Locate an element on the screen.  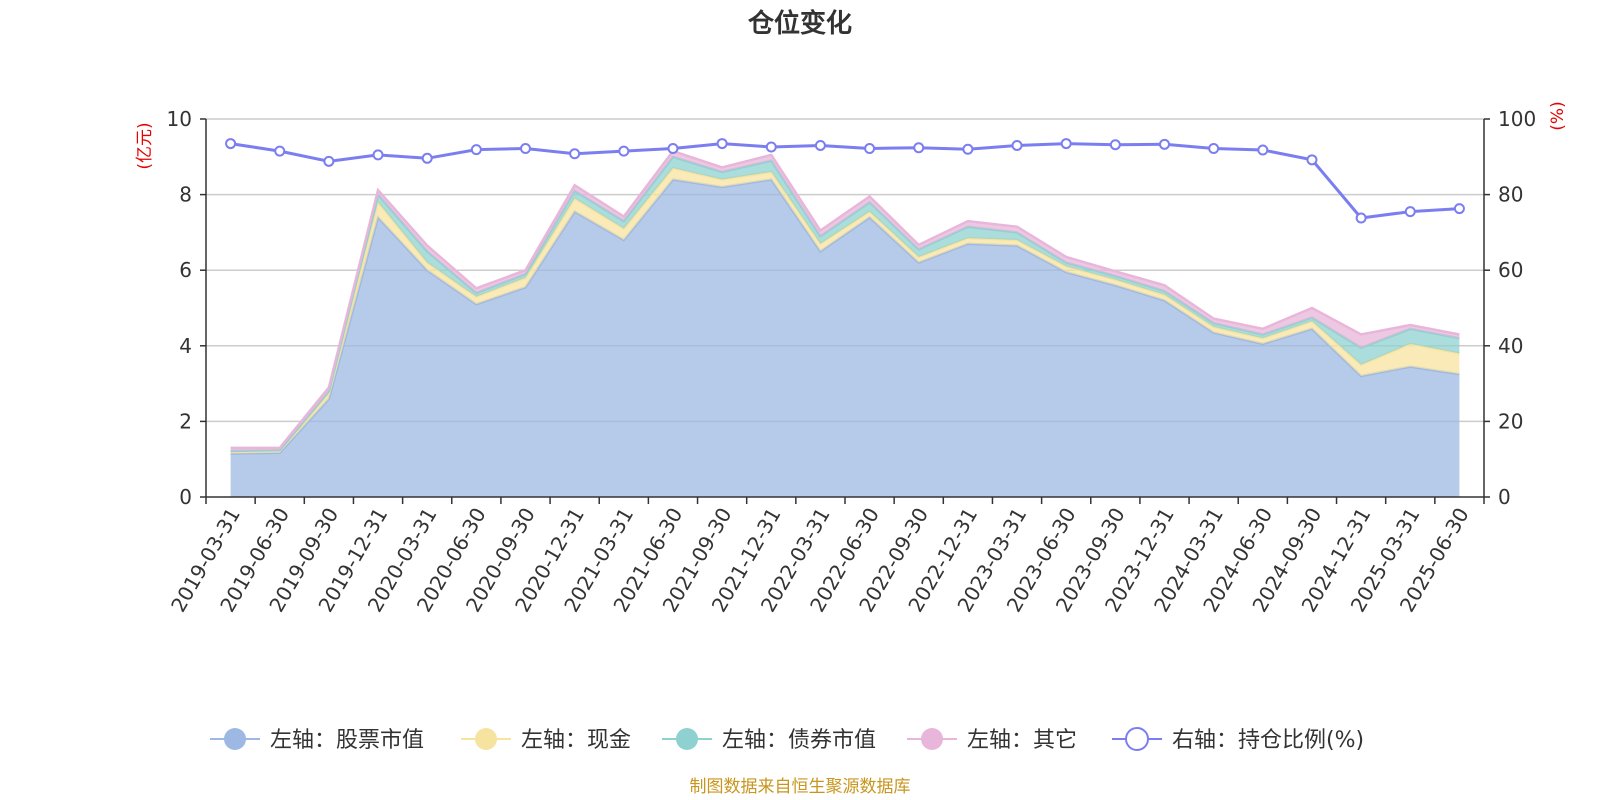
right-tick-label: 80 is located at coordinates (1510, 195).